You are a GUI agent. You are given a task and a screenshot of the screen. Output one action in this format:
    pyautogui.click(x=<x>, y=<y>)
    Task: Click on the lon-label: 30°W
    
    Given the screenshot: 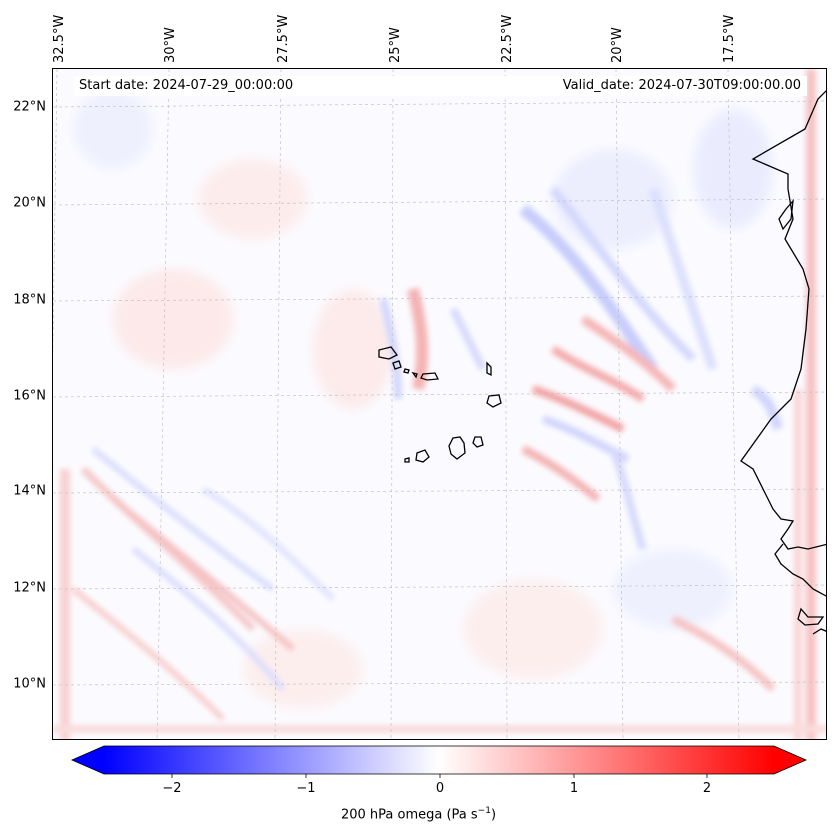 What is the action you would take?
    pyautogui.click(x=170, y=45)
    